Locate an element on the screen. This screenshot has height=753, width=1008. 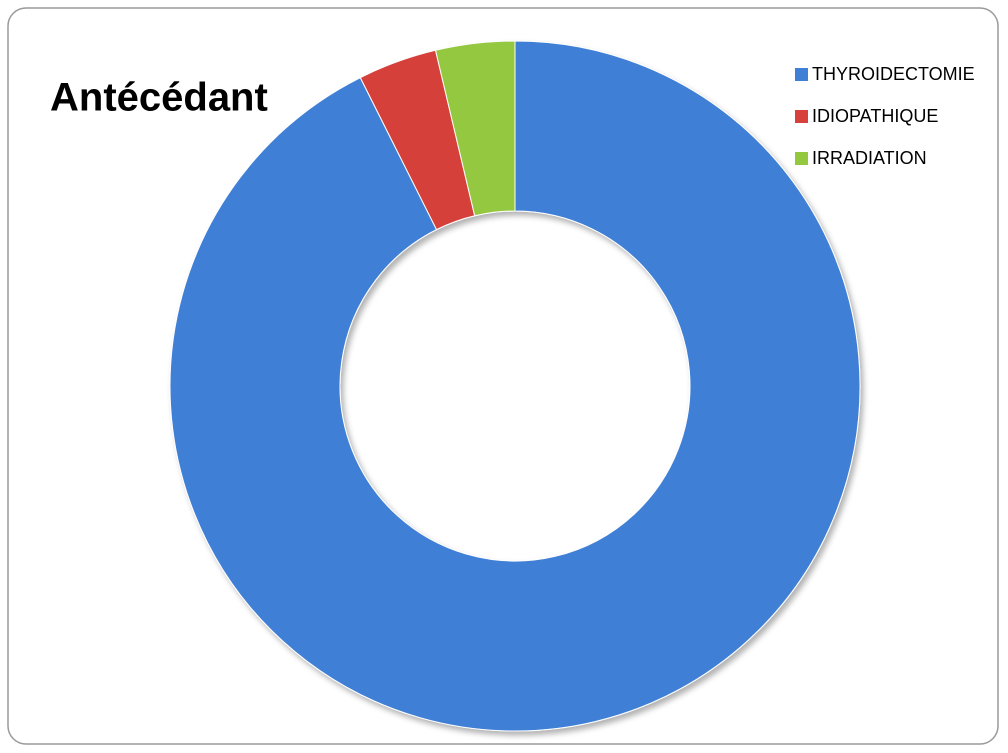
chart-title: Antécédant is located at coordinates (159, 98).